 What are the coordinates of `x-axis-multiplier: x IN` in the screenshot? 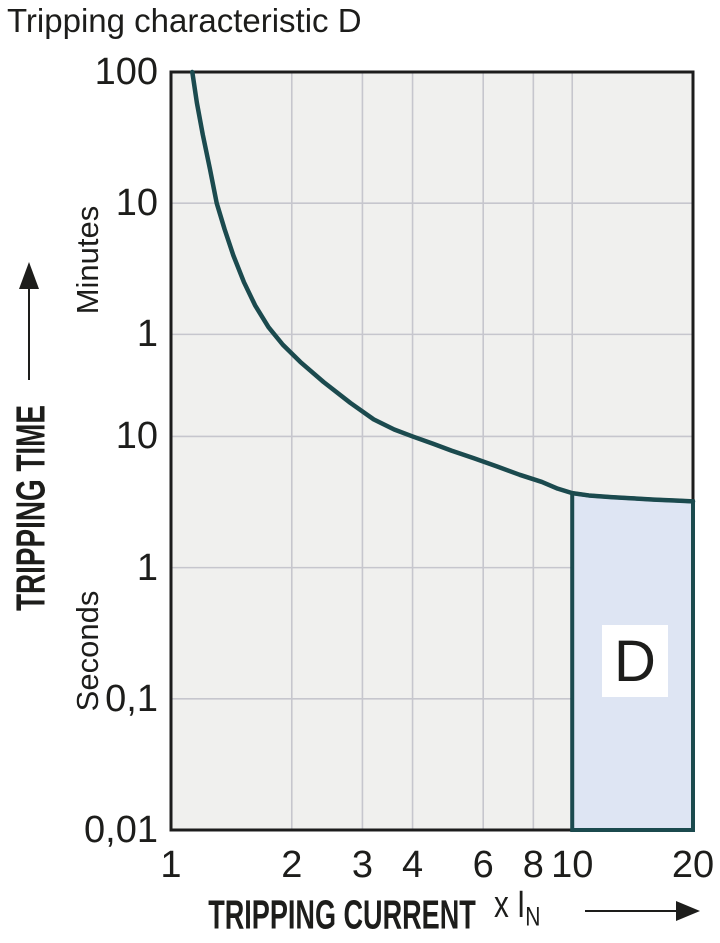 It's located at (517, 907).